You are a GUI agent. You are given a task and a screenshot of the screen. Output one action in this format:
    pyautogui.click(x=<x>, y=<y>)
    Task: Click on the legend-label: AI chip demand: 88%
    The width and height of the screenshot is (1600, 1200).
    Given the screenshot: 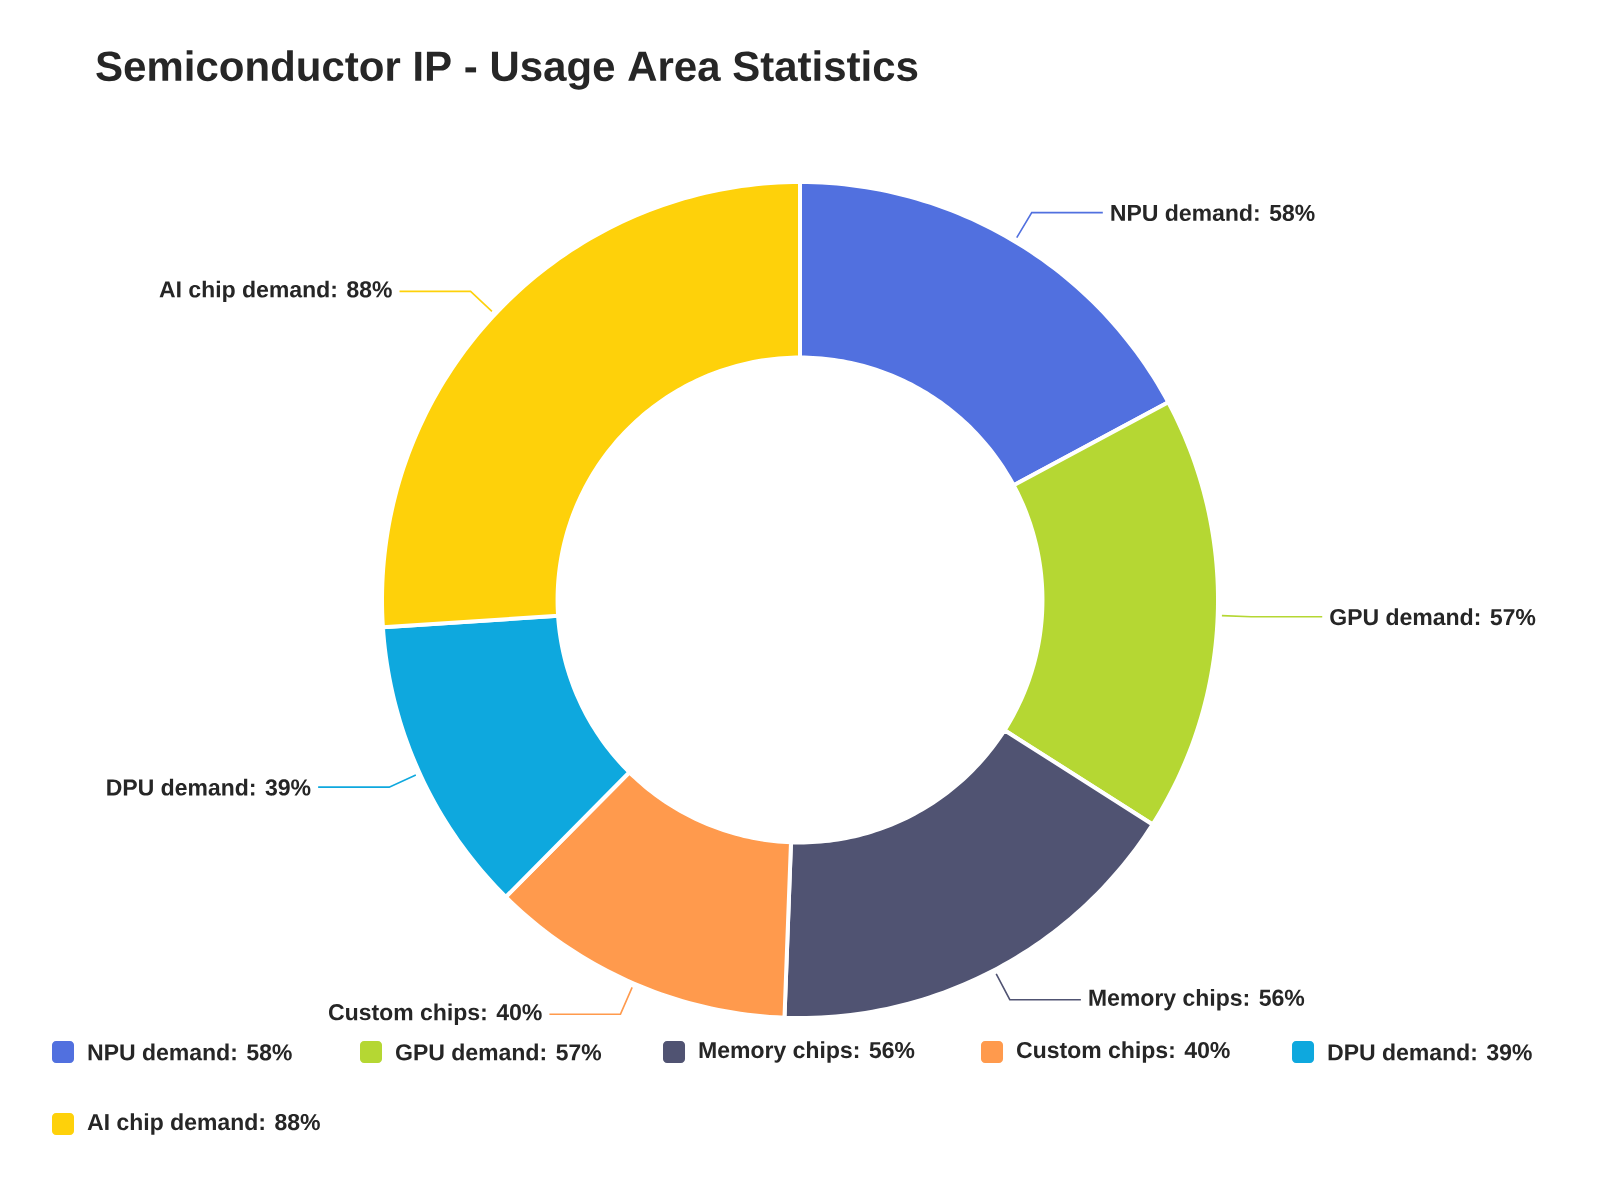 What is the action you would take?
    pyautogui.click(x=203, y=1124)
    